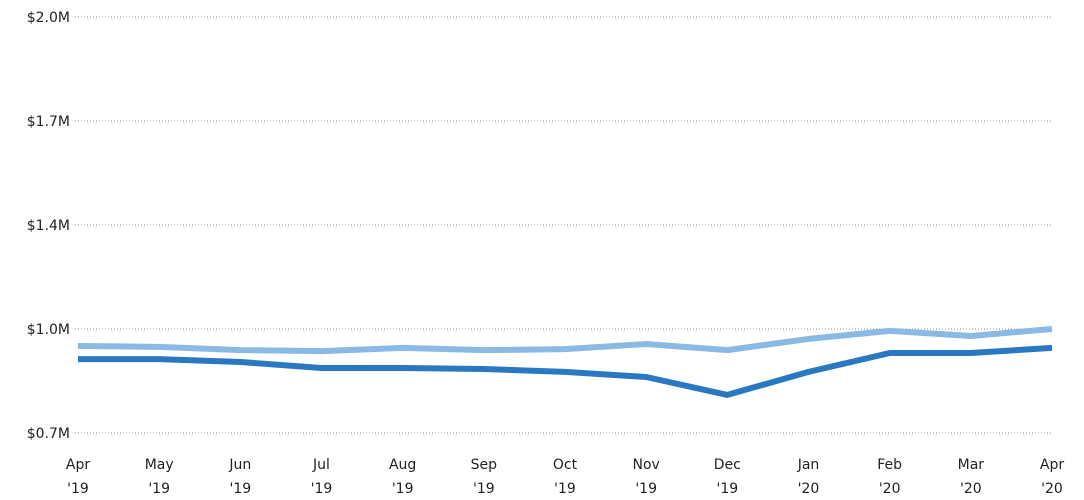 Image resolution: width=1084 pixels, height=500 pixels. What do you see at coordinates (48, 122) in the screenshot?
I see `y-tick-label: $1.7M` at bounding box center [48, 122].